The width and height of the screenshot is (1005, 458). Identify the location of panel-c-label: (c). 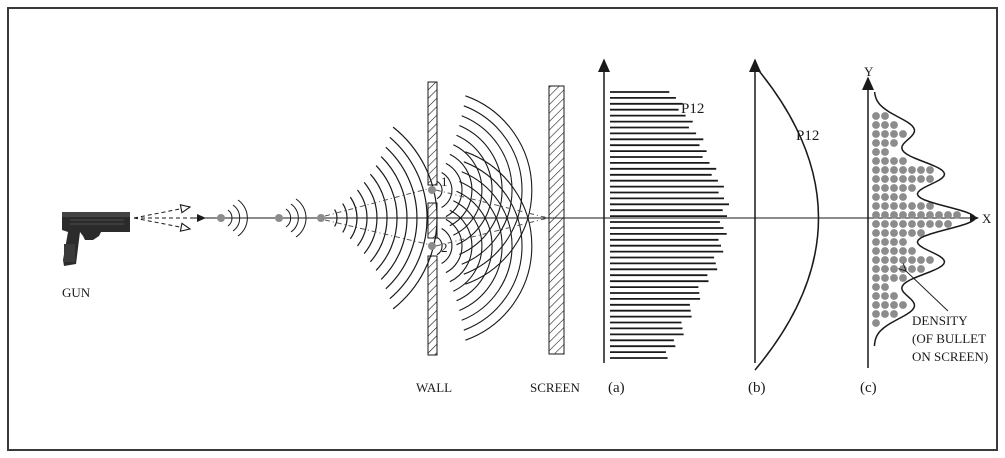
(868, 388).